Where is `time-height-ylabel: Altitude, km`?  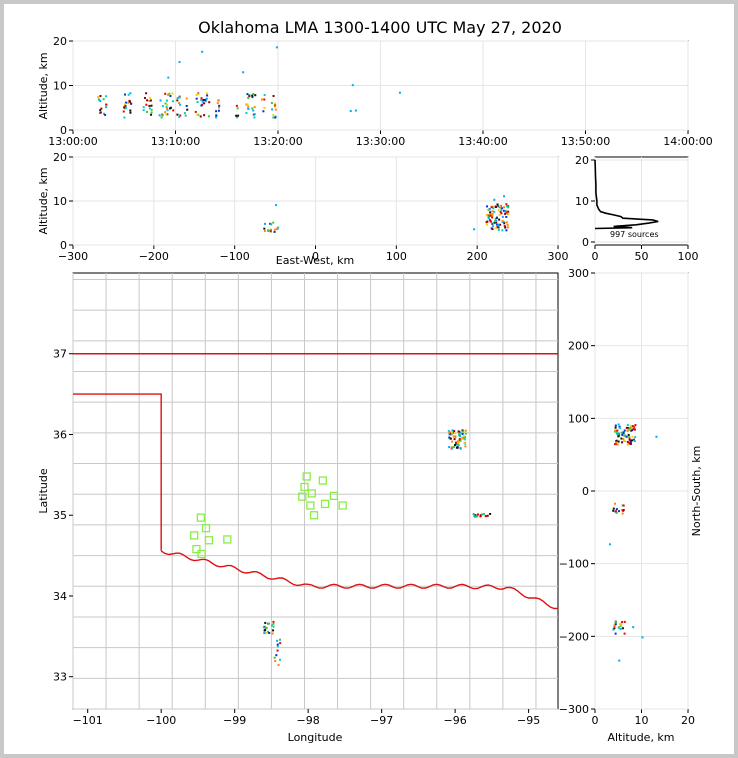 time-height-ylabel: Altitude, km is located at coordinates (43, 85).